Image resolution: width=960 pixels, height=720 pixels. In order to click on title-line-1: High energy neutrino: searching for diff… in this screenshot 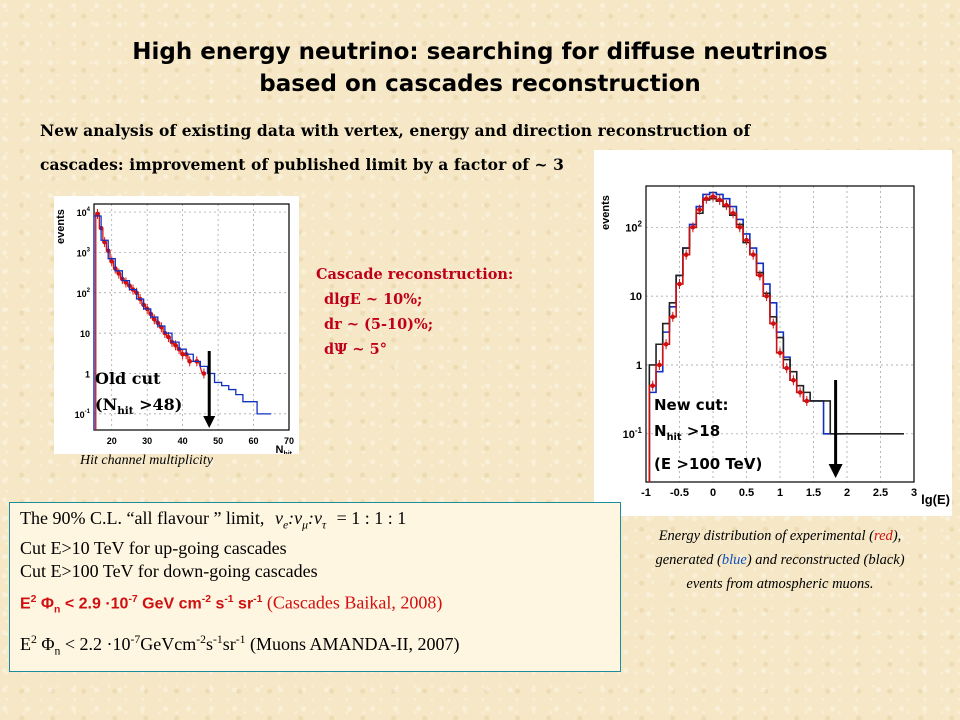, I will do `click(480, 52)`.